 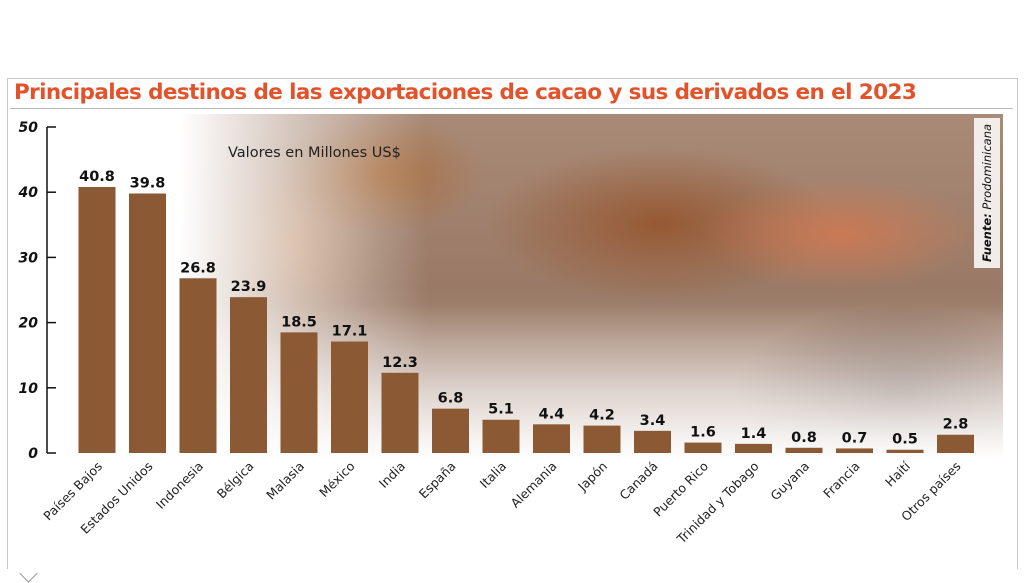 I want to click on bar-value-label: 1.4, so click(x=754, y=434).